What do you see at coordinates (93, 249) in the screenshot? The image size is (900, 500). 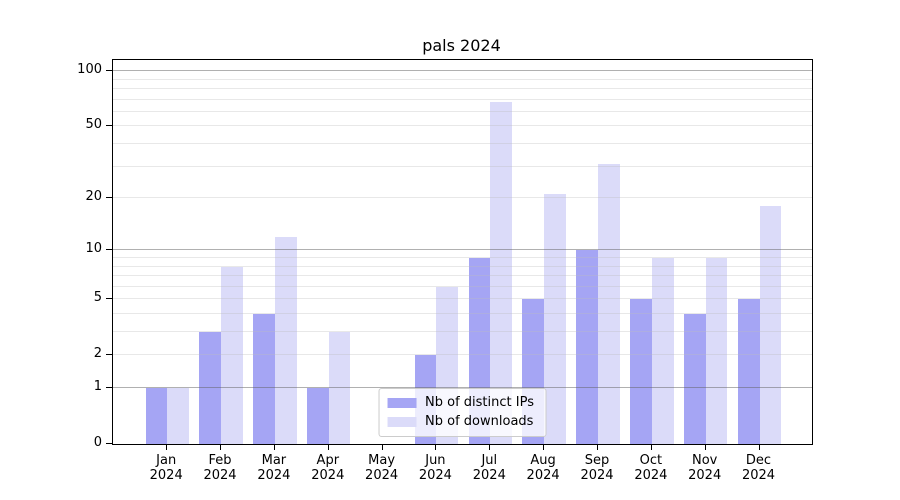 I see `y-tick-label: 10` at bounding box center [93, 249].